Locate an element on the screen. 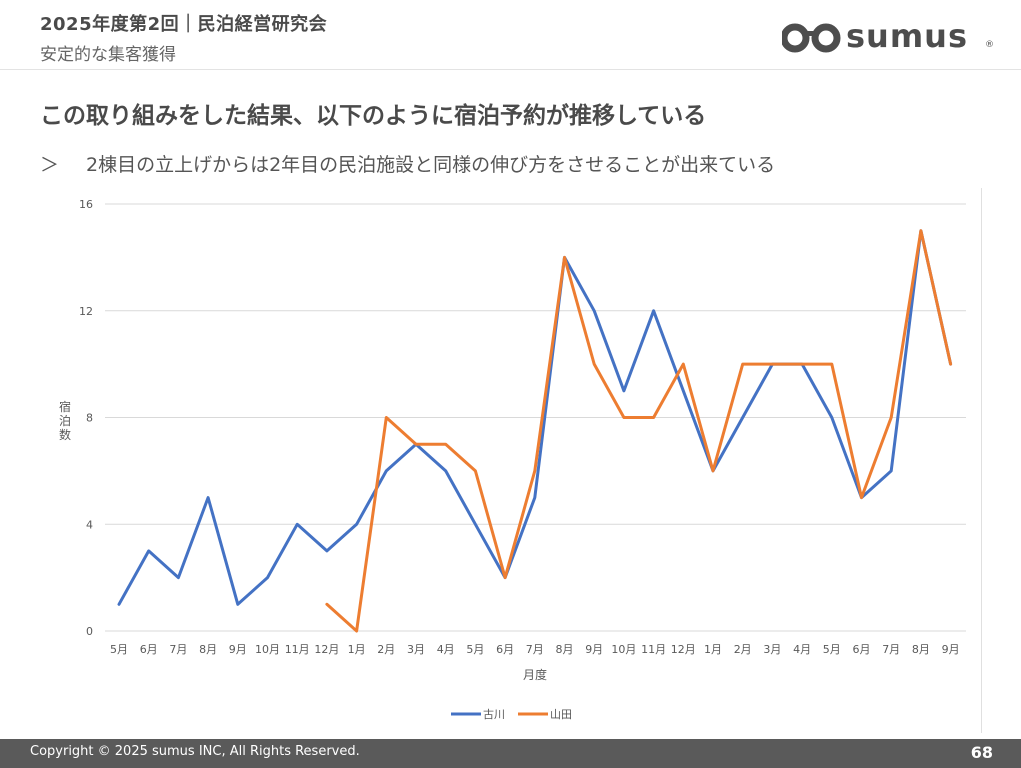  y-axis-title-char: 泊 is located at coordinates (65, 421).